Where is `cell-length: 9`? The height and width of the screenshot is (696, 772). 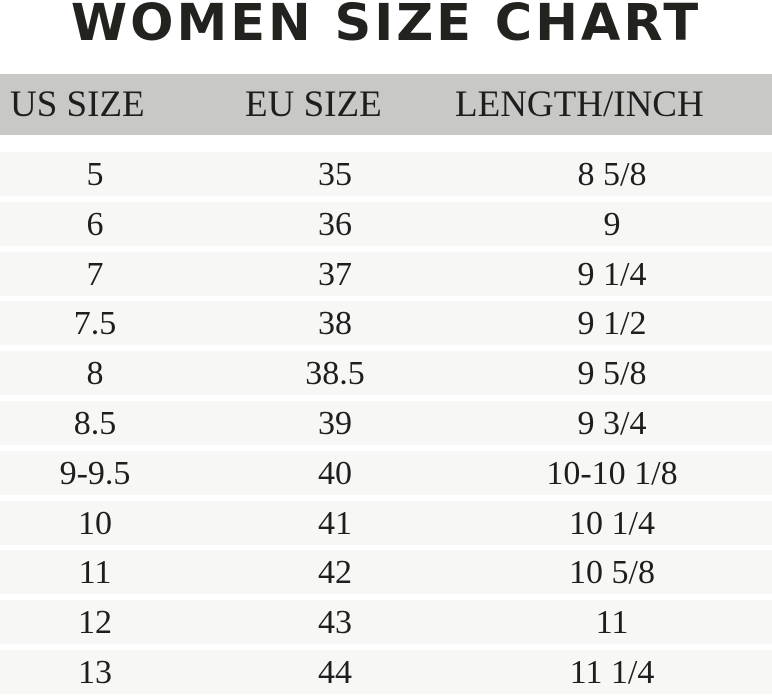
cell-length: 9 is located at coordinates (612, 224).